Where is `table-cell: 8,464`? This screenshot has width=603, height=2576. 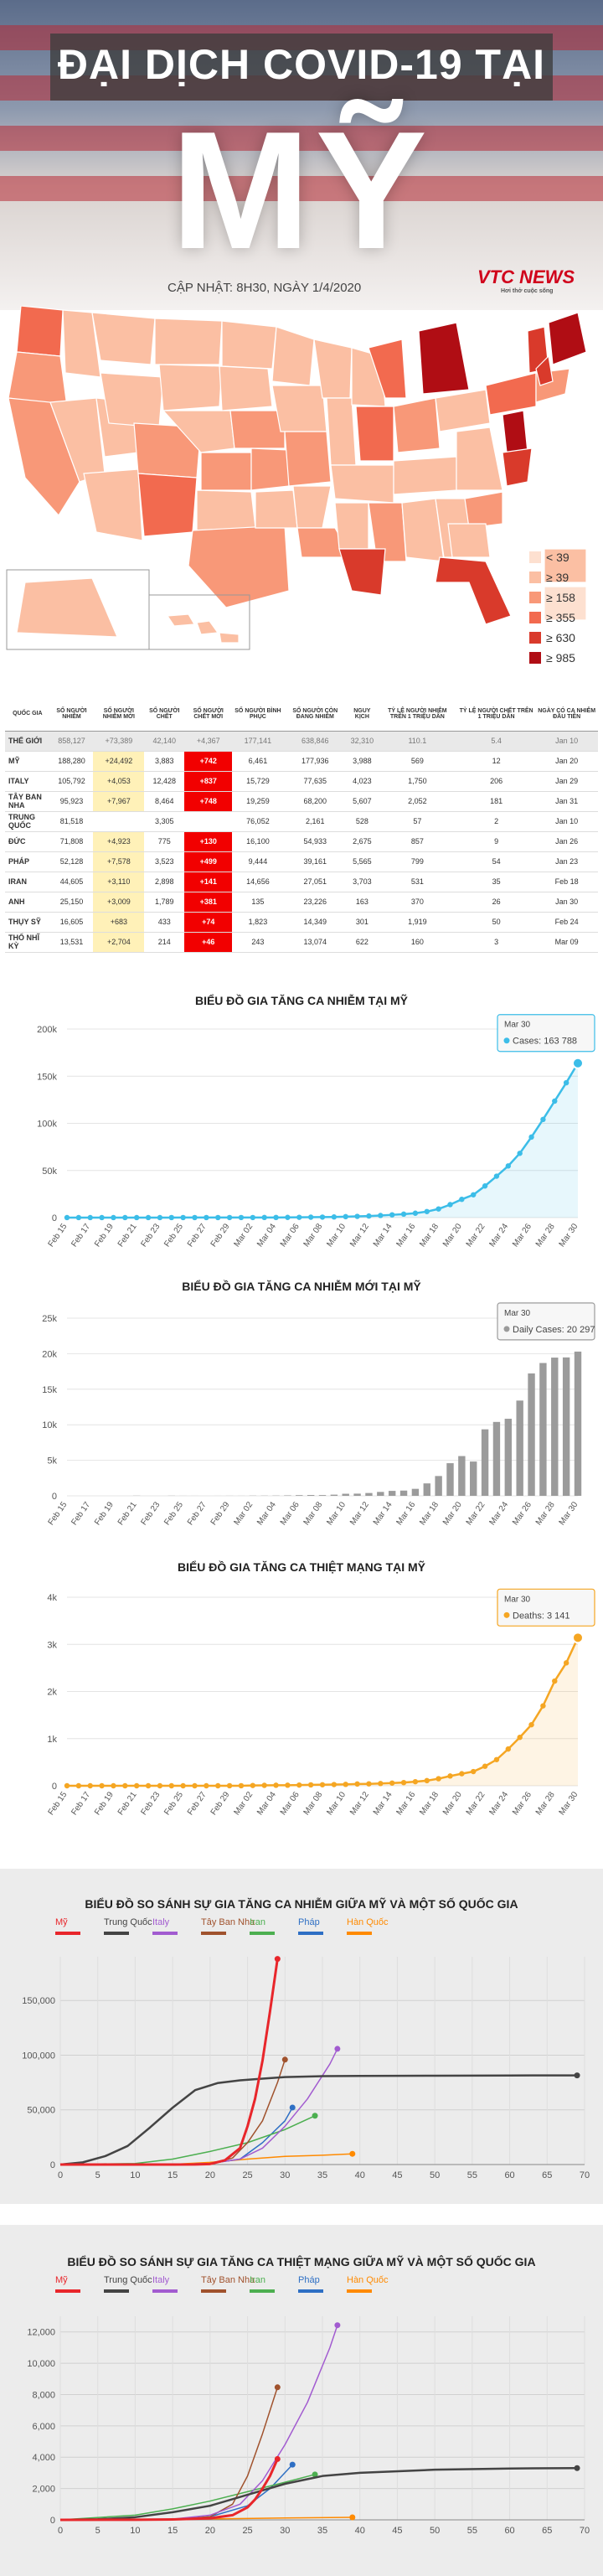
table-cell: 8,464 is located at coordinates (164, 801).